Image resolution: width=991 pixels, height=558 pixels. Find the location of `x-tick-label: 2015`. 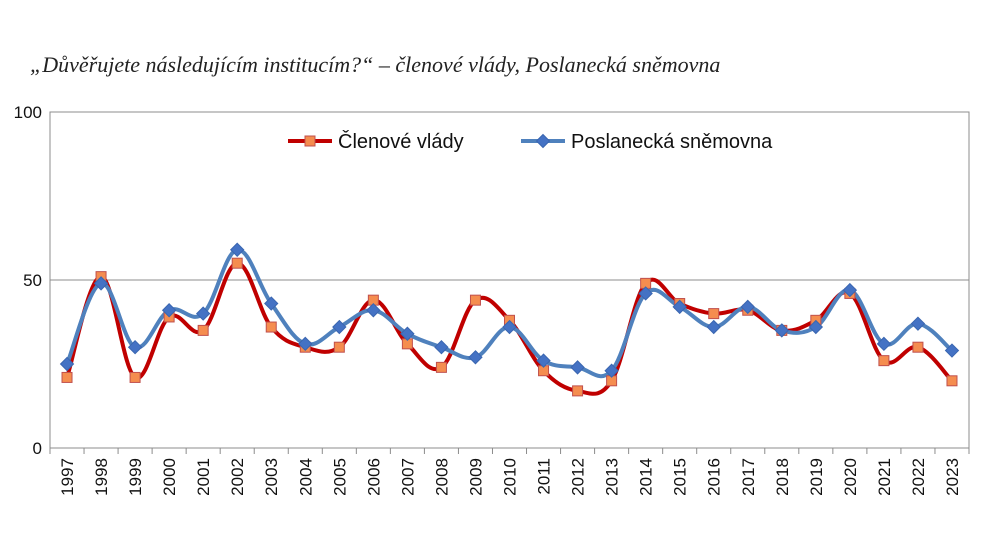

x-tick-label: 2015 is located at coordinates (680, 477).